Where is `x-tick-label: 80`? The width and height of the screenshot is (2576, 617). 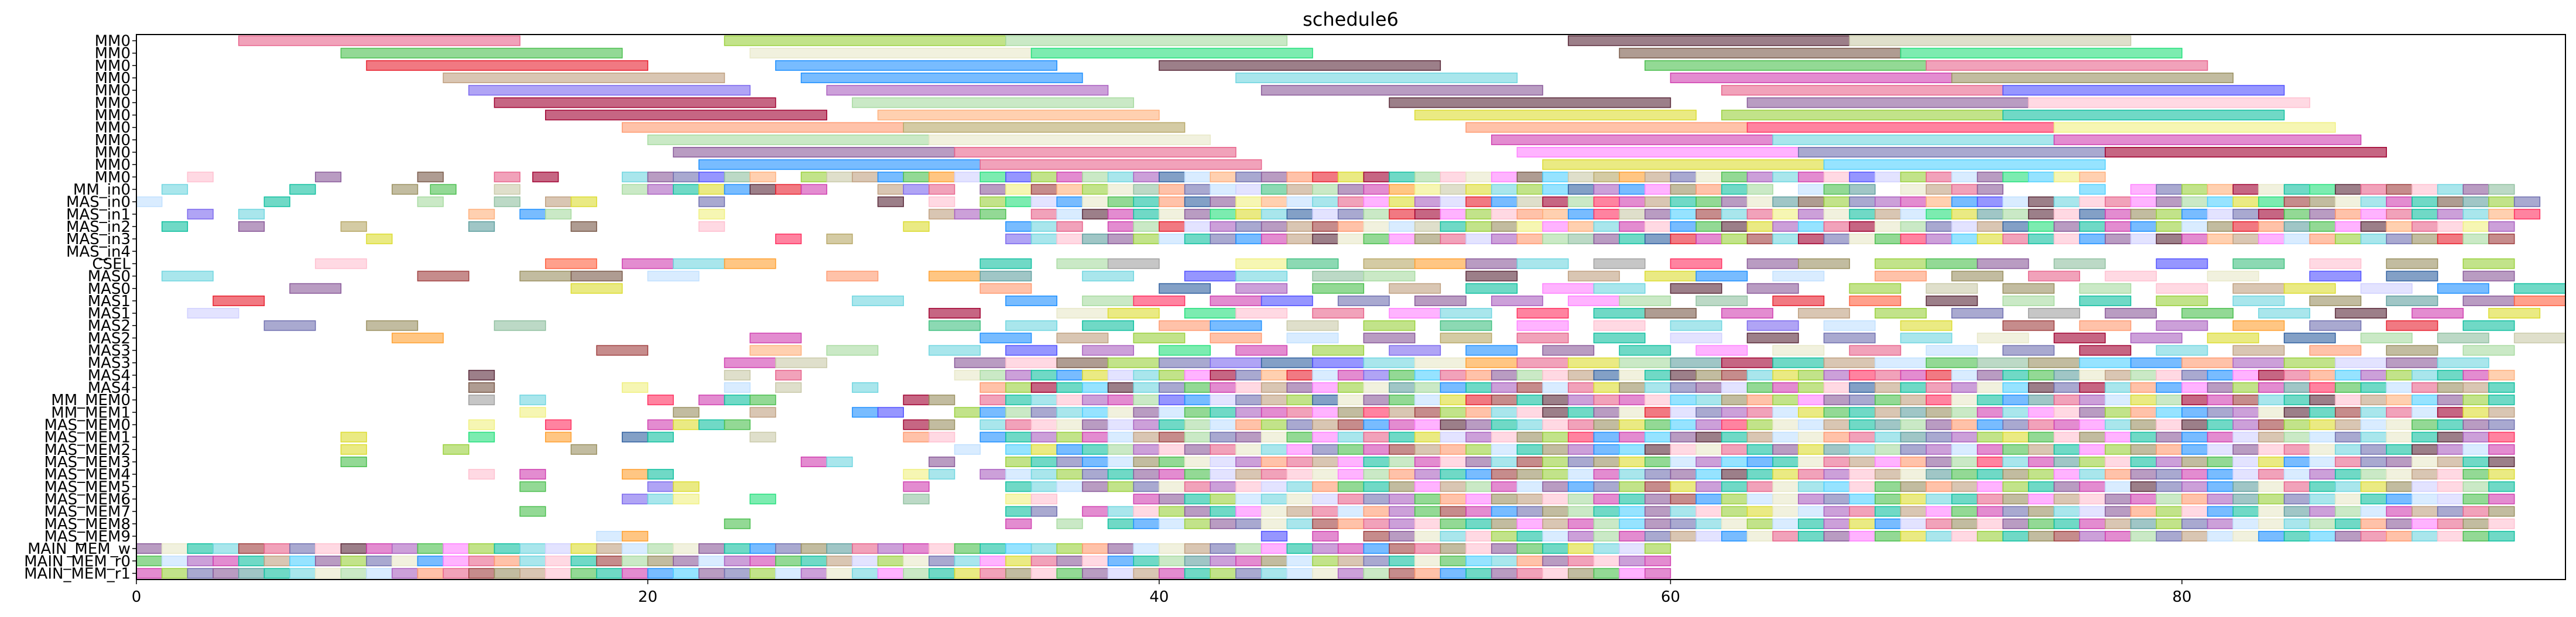
x-tick-label: 80 is located at coordinates (2181, 597).